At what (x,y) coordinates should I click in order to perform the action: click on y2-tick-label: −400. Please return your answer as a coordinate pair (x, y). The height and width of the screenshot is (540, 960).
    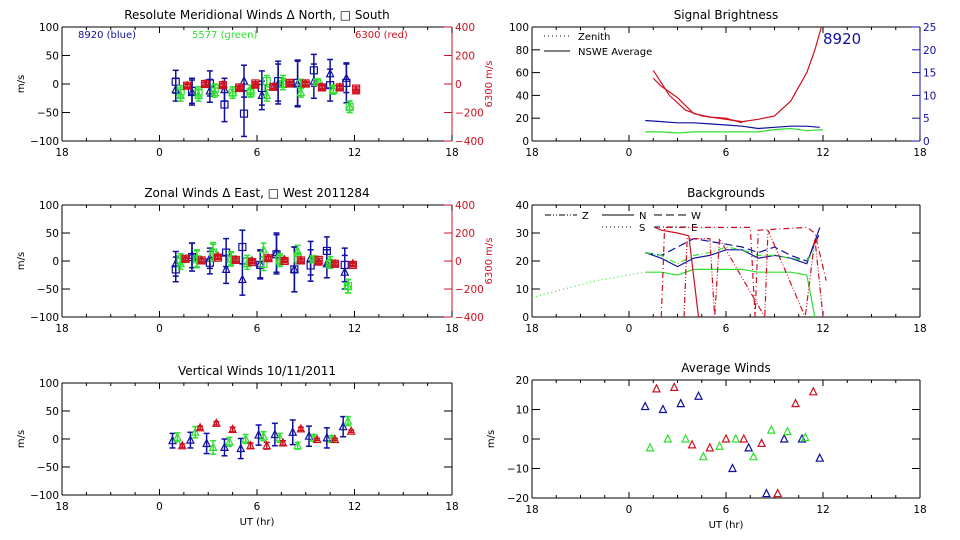
    Looking at the image, I should click on (469, 142).